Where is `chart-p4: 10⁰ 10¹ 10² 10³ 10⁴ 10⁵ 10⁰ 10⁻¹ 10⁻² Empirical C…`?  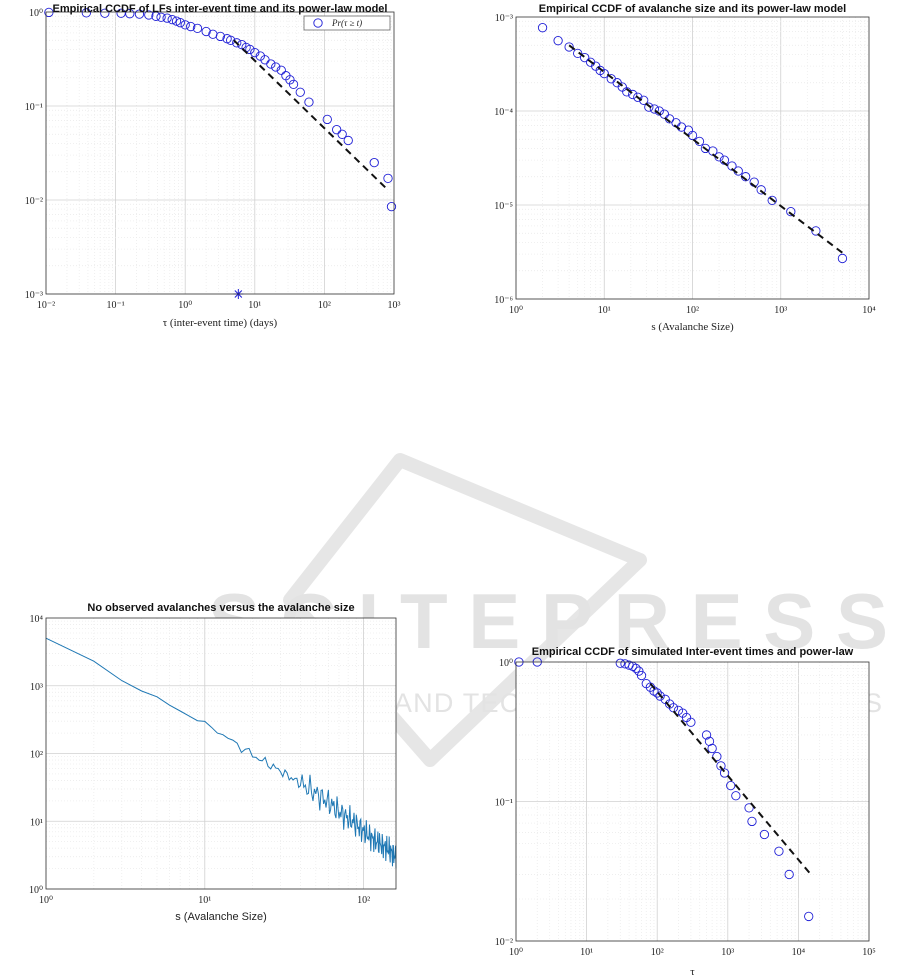 chart-p4: 10⁰ 10¹ 10² 10³ 10⁴ 10⁵ 10⁰ 10⁻¹ 10⁻² Empirical C… is located at coordinates (685, 812).